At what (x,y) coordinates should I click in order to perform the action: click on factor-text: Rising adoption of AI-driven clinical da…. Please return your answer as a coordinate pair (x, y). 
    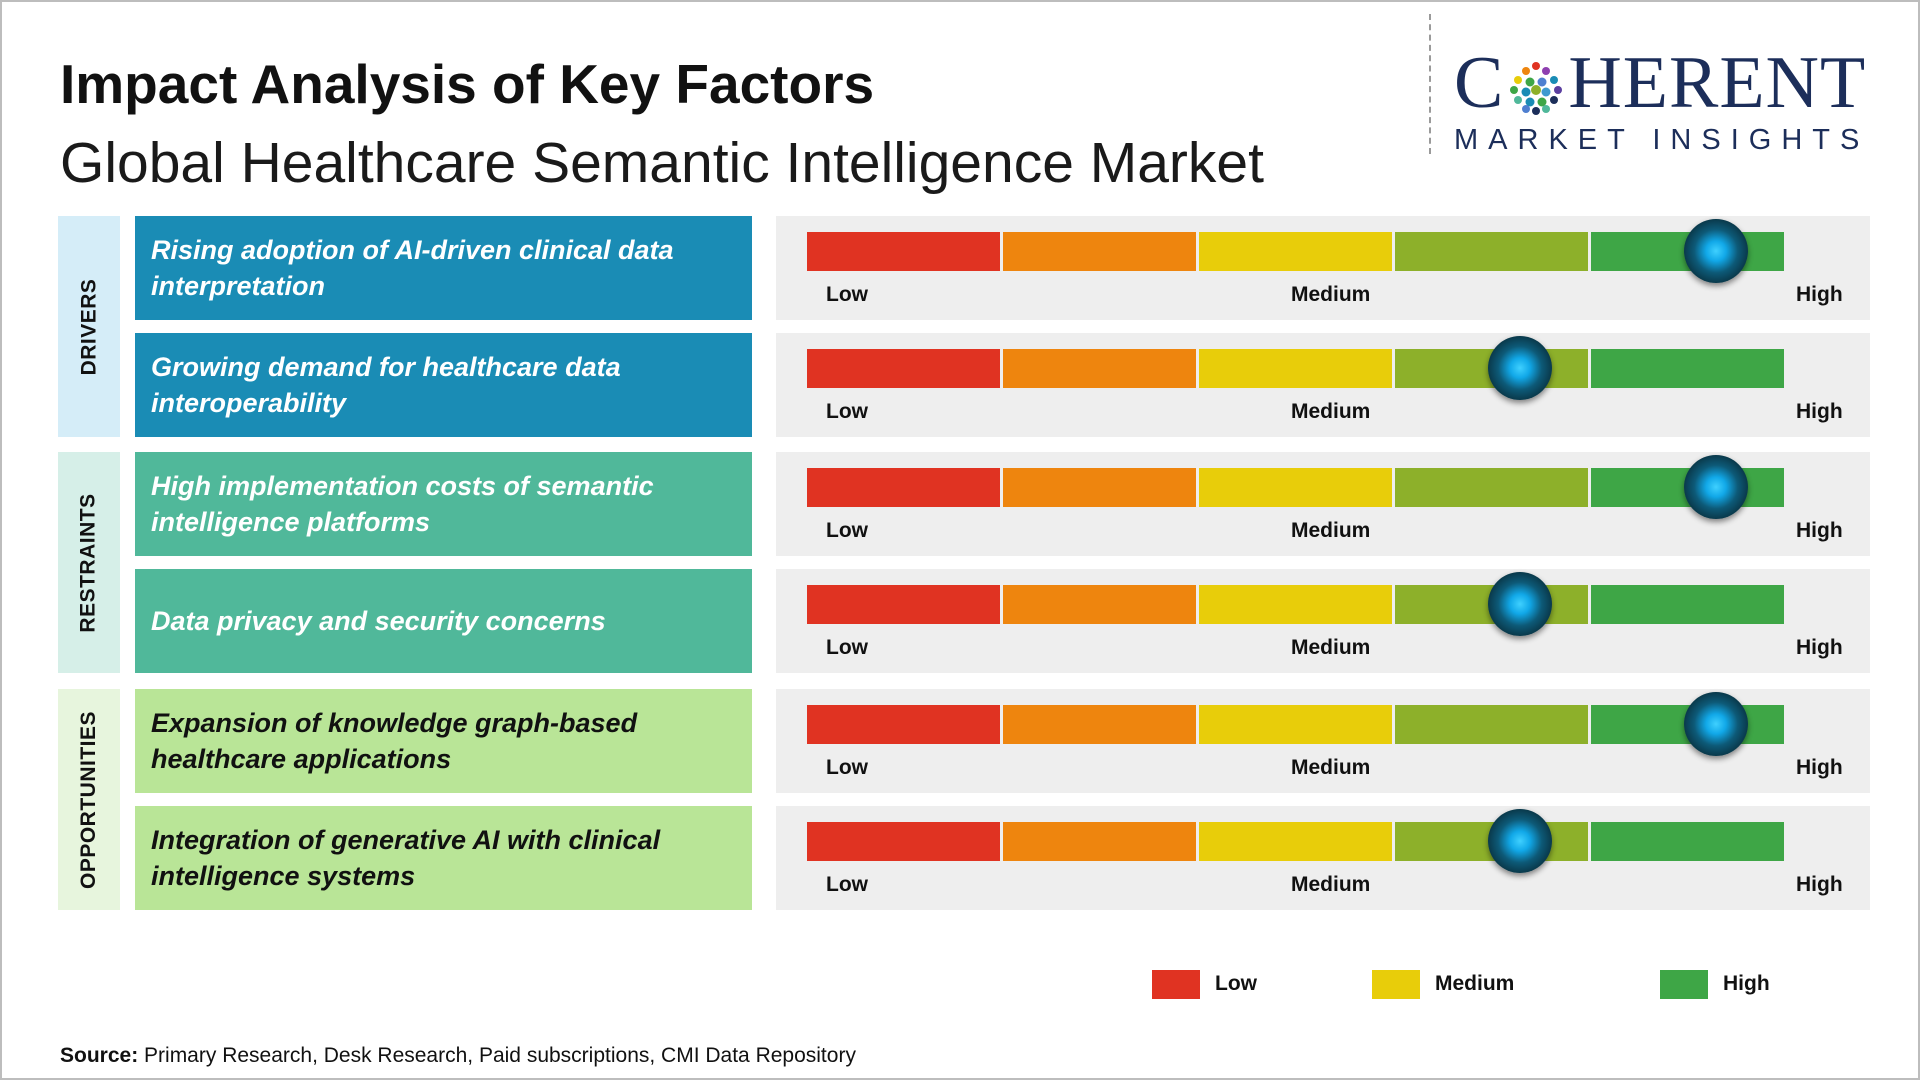
    Looking at the image, I should click on (412, 268).